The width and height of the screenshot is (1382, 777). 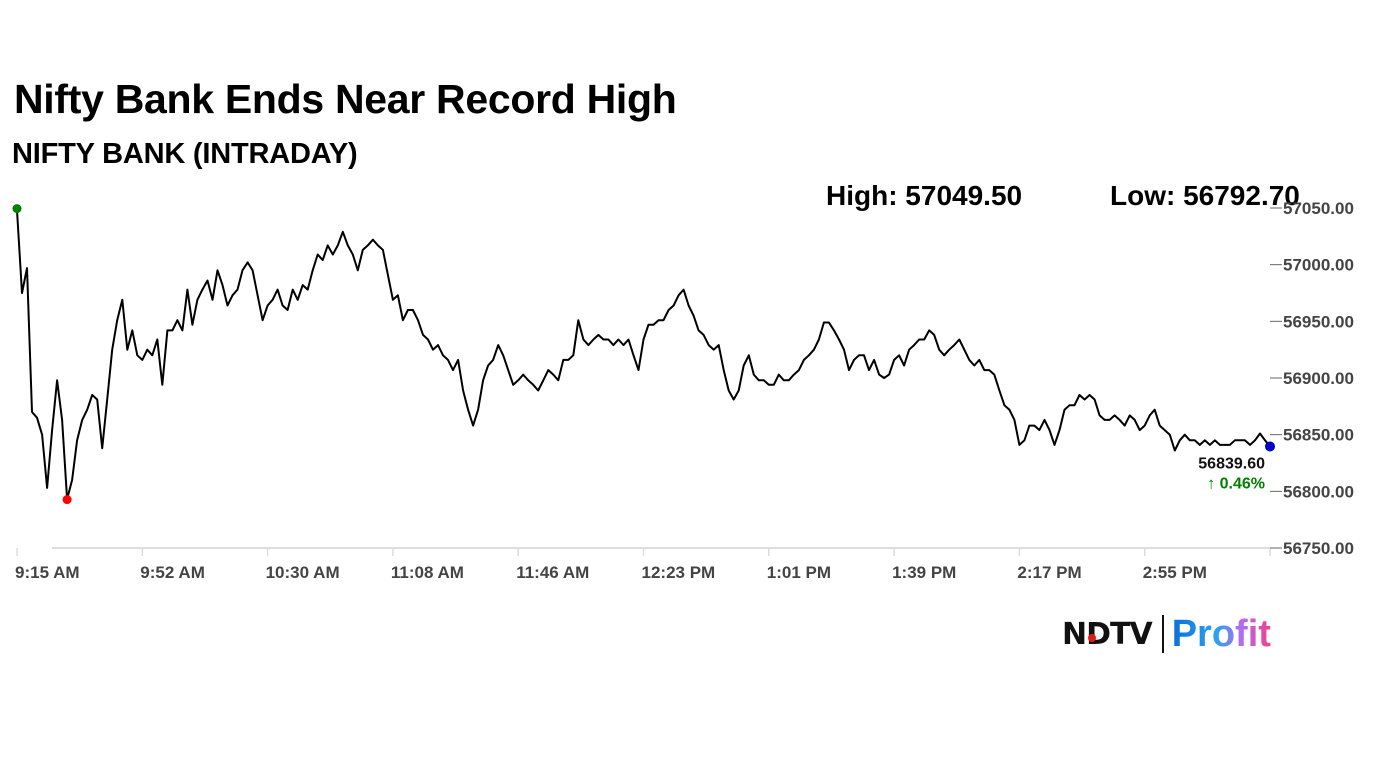 What do you see at coordinates (1049, 572) in the screenshot?
I see `x-tick-label: 2:17 PM` at bounding box center [1049, 572].